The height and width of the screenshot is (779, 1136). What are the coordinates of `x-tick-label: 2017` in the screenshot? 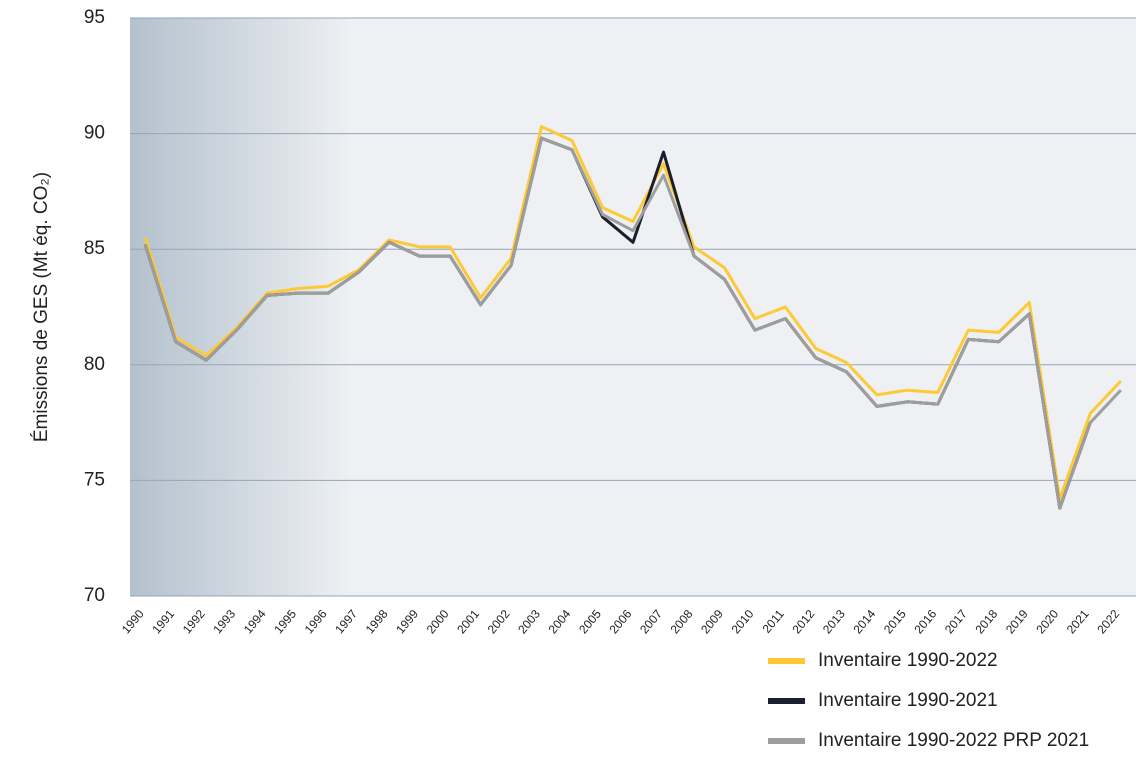 It's located at (956, 622).